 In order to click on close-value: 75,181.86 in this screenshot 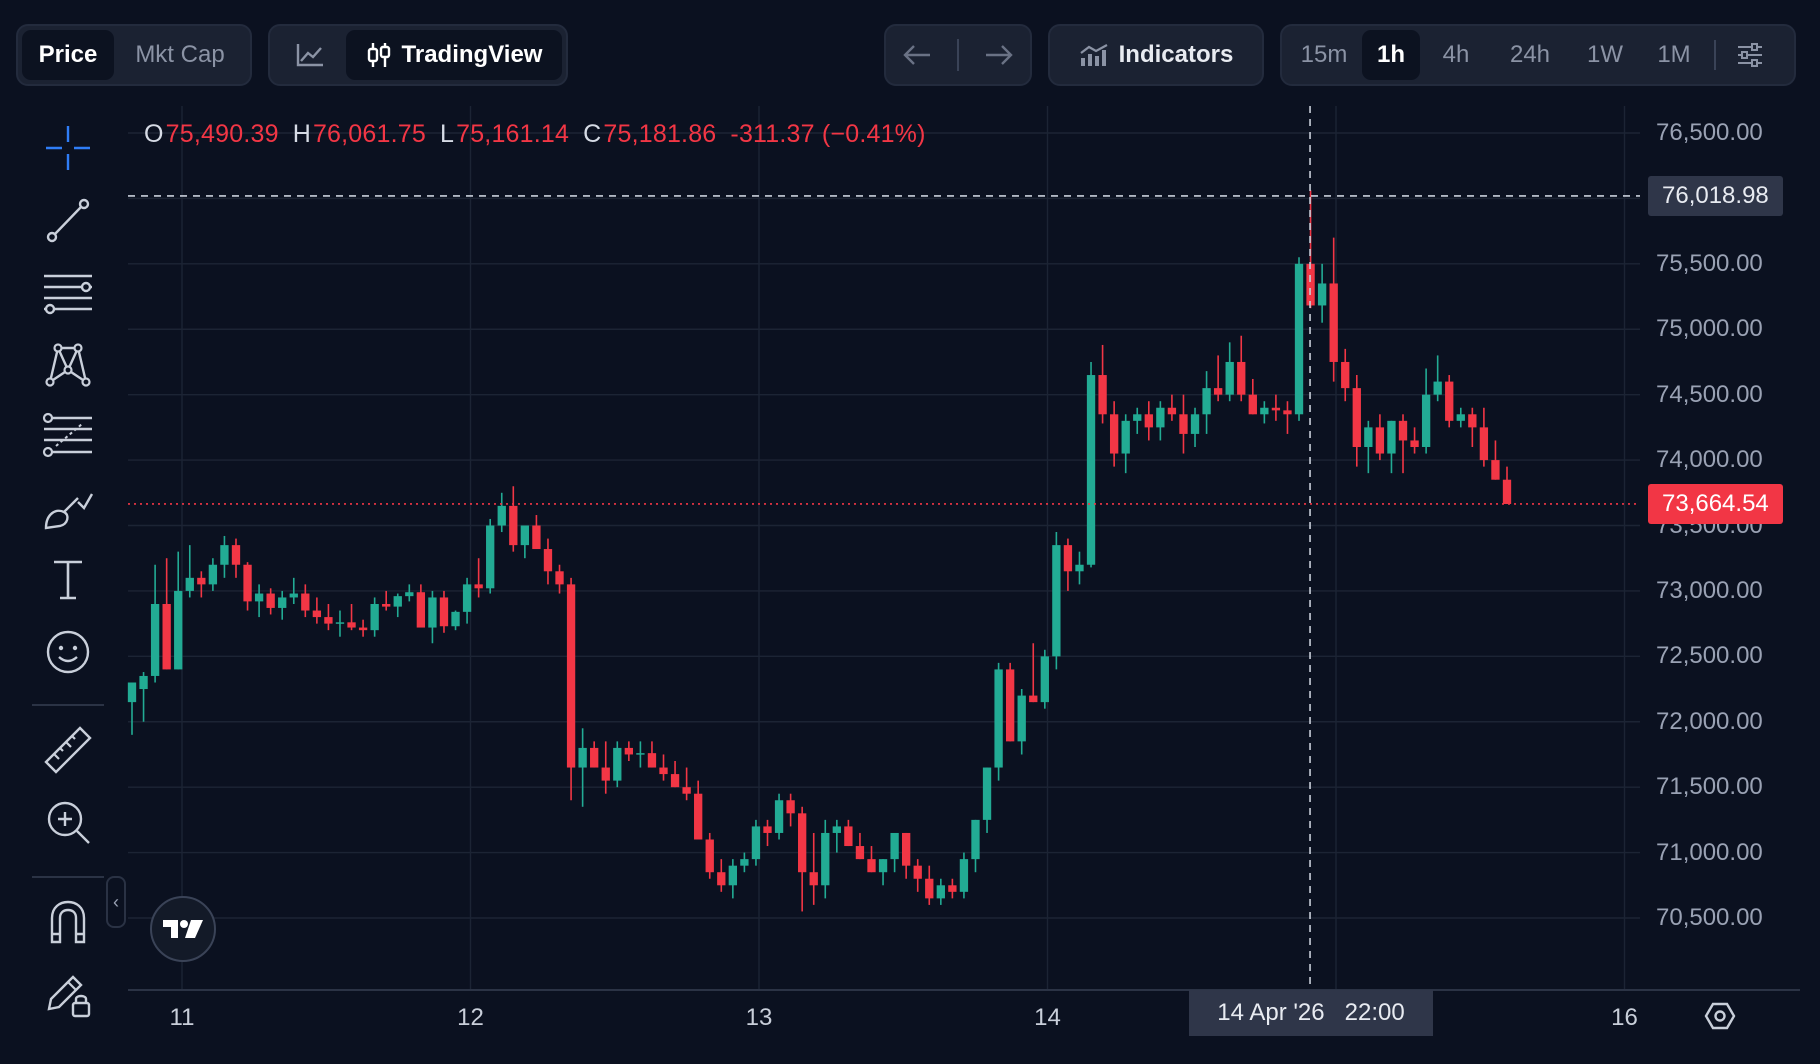, I will do `click(660, 134)`.